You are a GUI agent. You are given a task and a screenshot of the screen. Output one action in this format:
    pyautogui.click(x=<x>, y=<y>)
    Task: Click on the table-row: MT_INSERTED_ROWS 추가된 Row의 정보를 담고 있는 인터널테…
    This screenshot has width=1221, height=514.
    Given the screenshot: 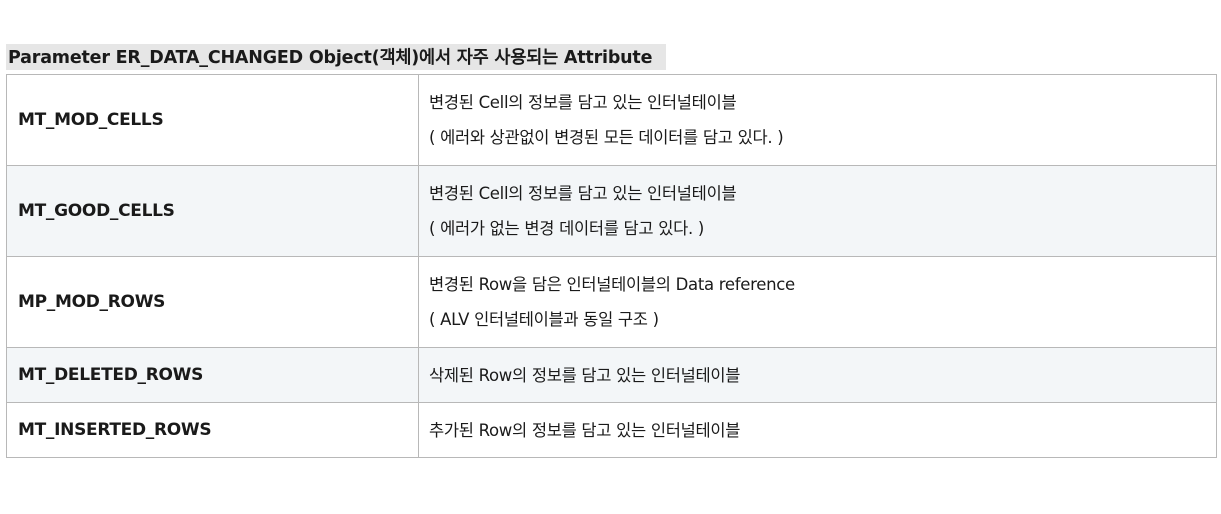 What is the action you would take?
    pyautogui.click(x=611, y=430)
    